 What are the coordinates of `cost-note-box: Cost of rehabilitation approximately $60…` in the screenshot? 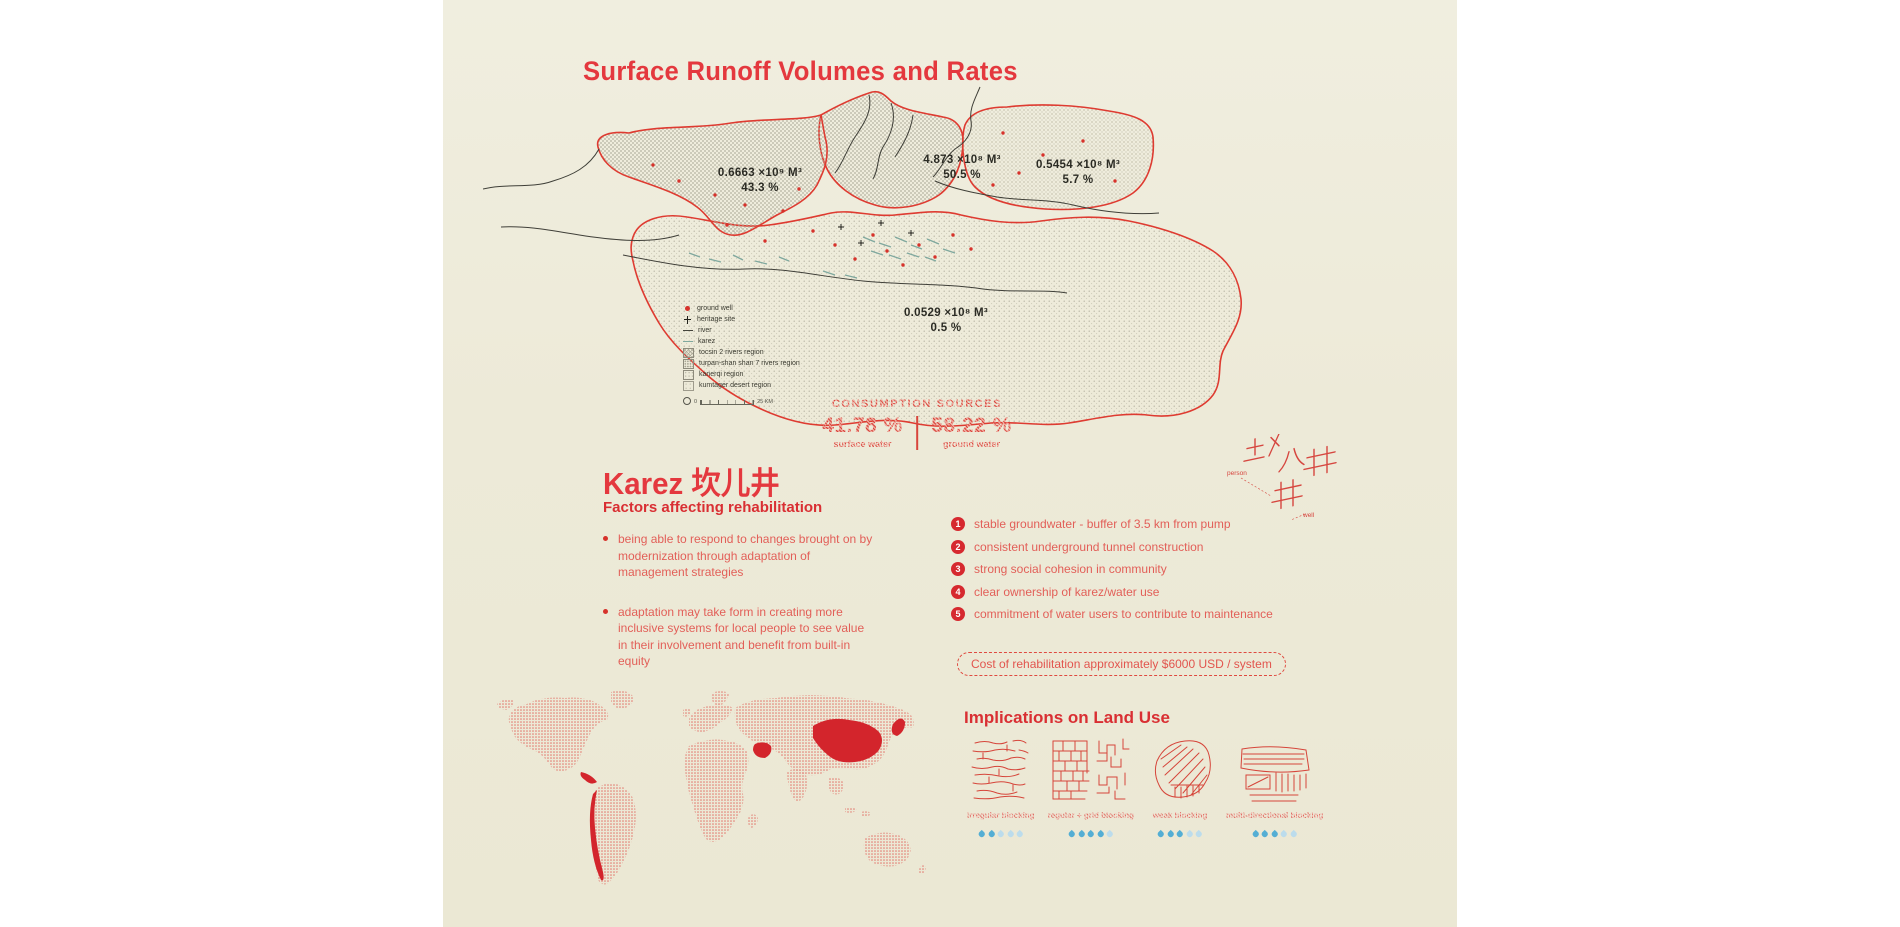 It's located at (1121, 664).